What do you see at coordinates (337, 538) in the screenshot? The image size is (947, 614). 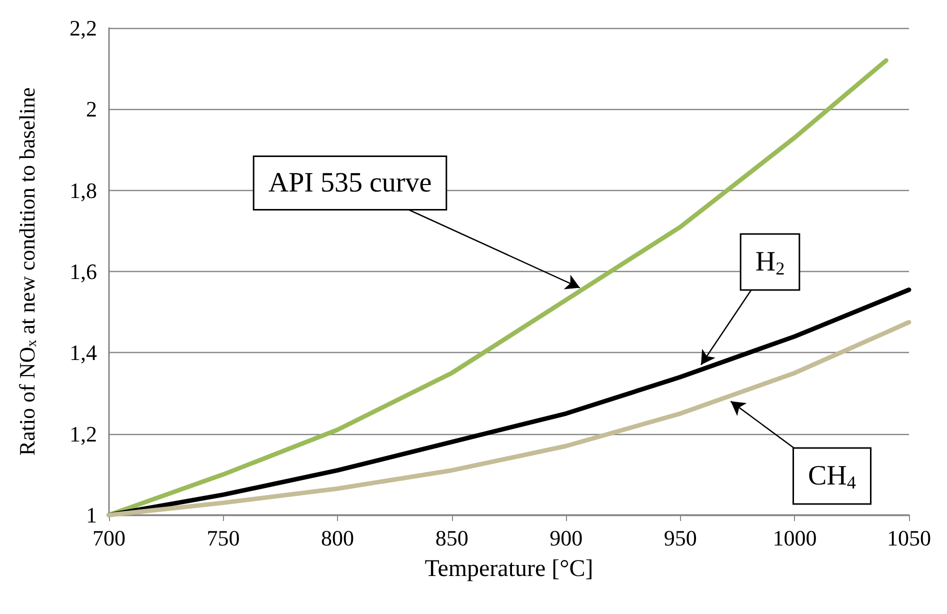 I see `x-tick-label: 800` at bounding box center [337, 538].